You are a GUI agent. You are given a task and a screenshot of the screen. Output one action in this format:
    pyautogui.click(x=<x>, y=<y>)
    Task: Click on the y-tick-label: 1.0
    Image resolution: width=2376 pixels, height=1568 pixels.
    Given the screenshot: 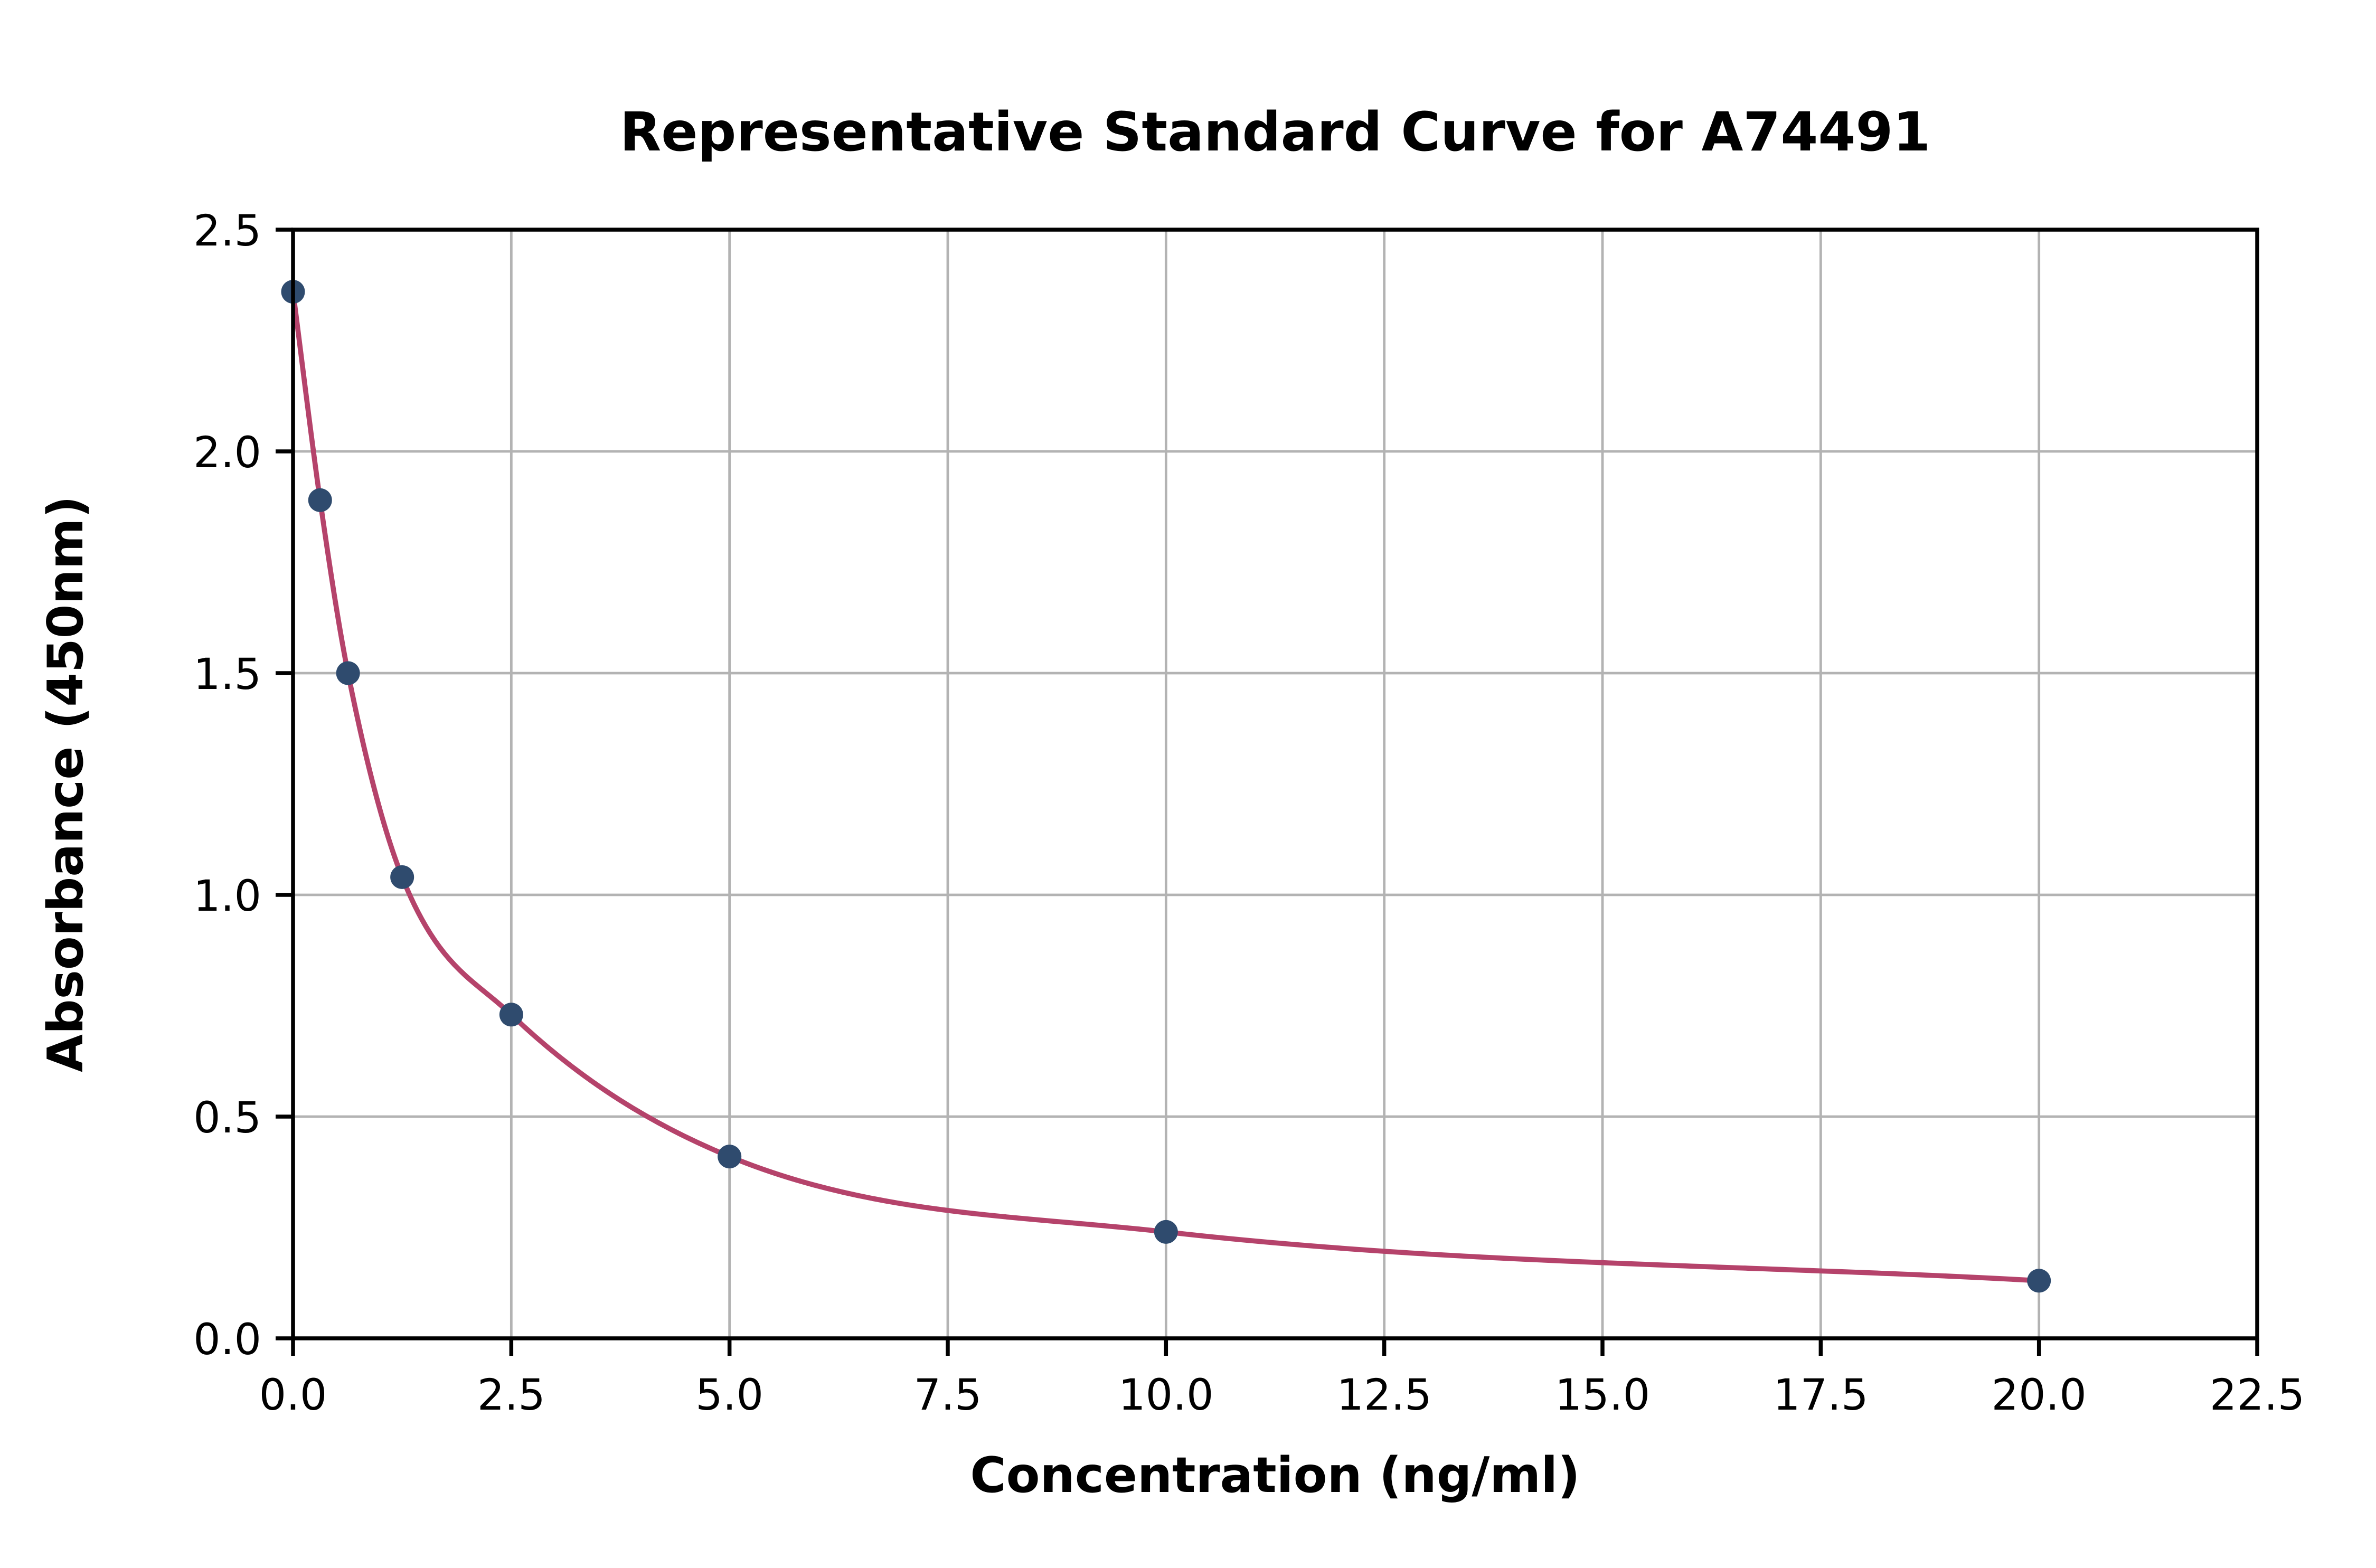 What is the action you would take?
    pyautogui.click(x=227, y=897)
    